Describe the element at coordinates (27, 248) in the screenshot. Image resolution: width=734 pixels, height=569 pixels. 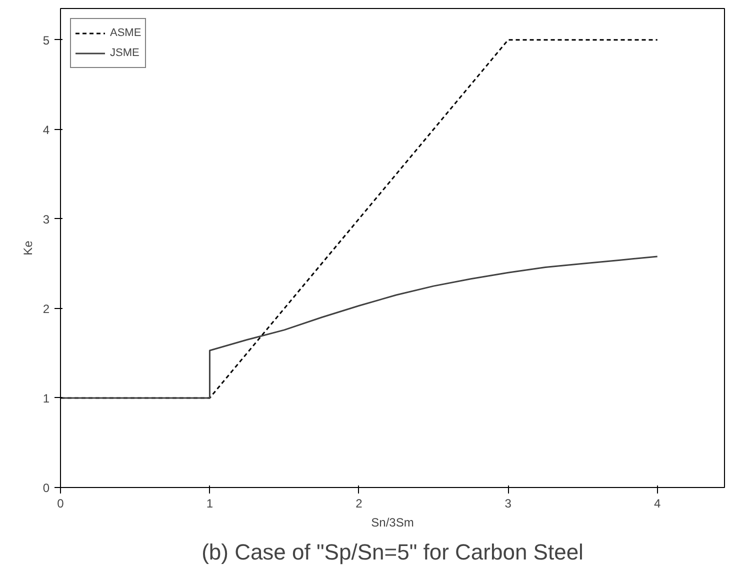
I see `y-axis-title: Ke` at that location.